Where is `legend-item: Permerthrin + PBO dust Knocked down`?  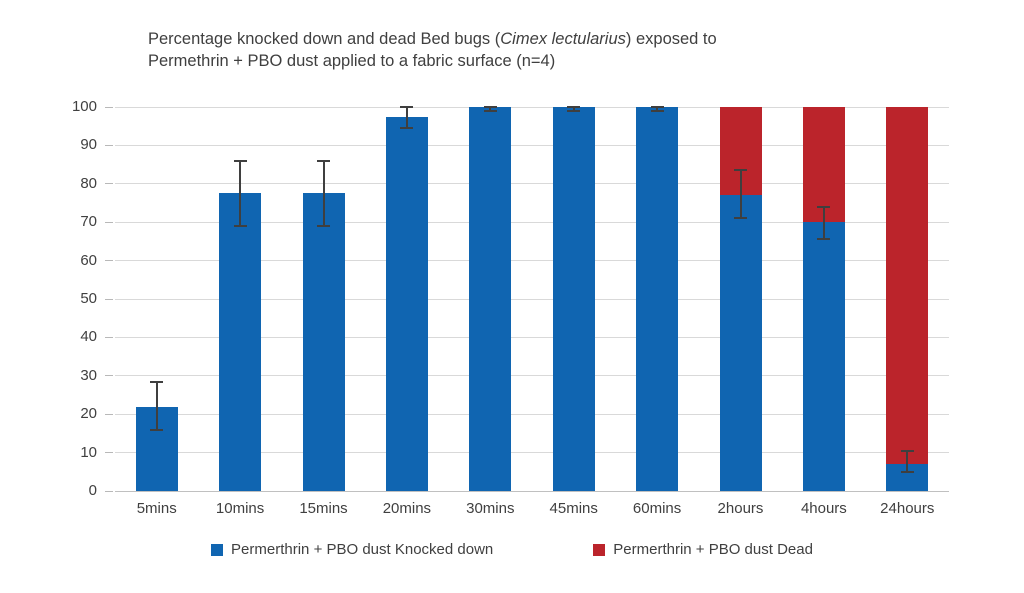
legend-item: Permerthrin + PBO dust Knocked down is located at coordinates (352, 549).